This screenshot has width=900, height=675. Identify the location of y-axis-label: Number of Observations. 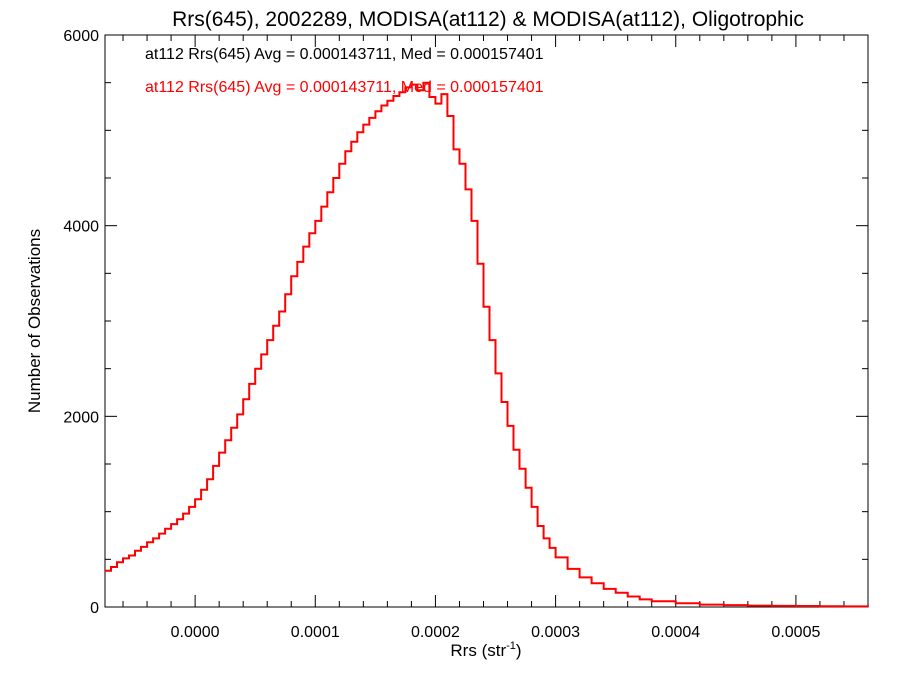
(34, 321).